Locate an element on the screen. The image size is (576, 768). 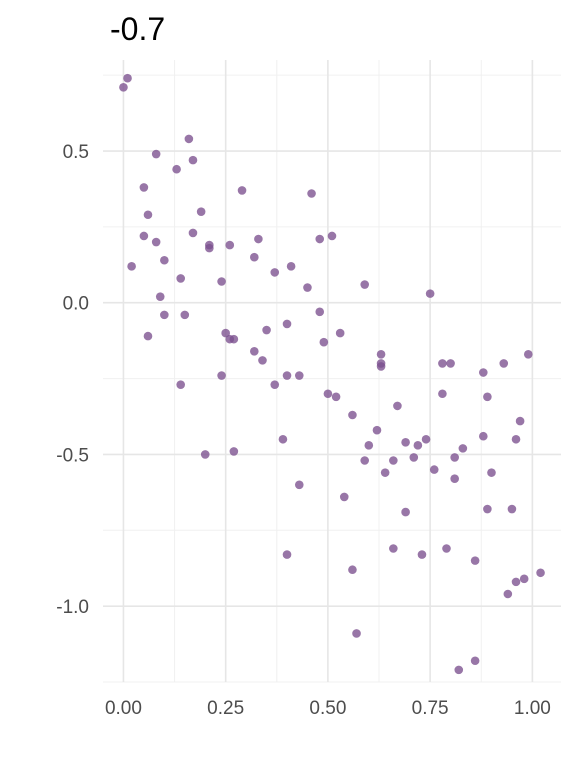
x-axis-tick-labels: 0.00 0.25 0.50 0.75 1.00 is located at coordinates (328, 708).